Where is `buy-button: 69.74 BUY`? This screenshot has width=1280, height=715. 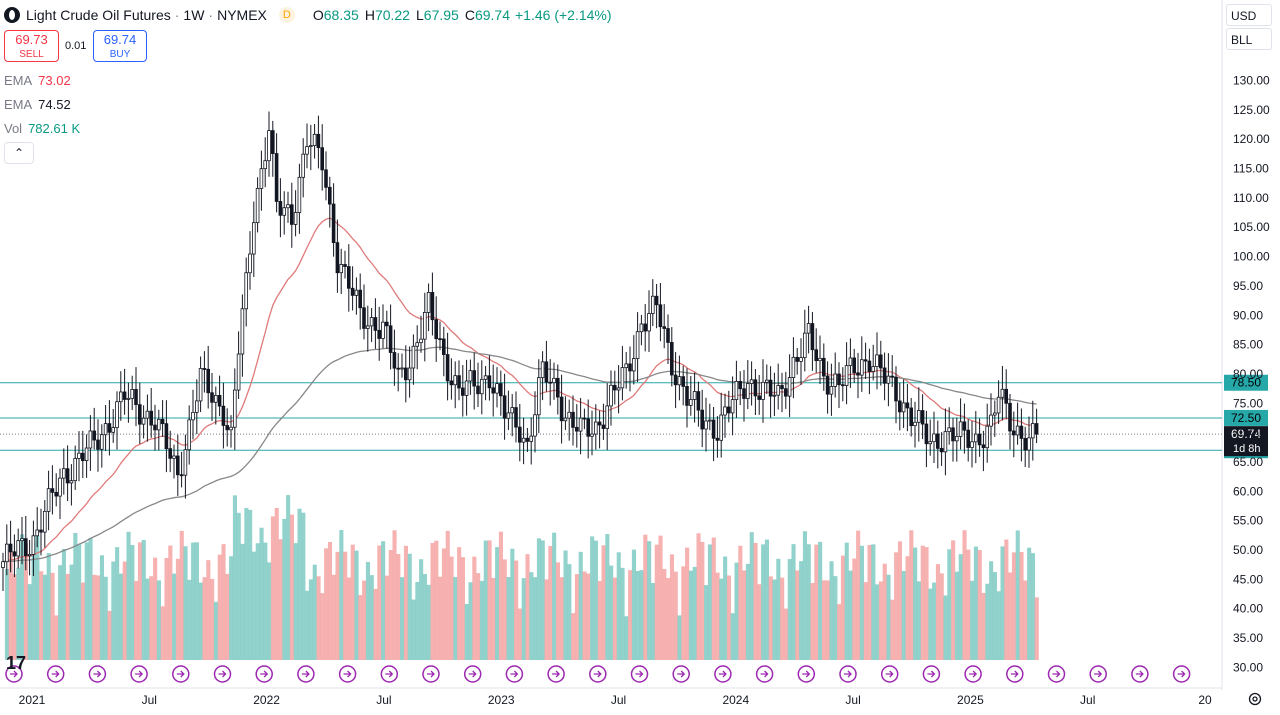
buy-button: 69.74 BUY is located at coordinates (120, 46).